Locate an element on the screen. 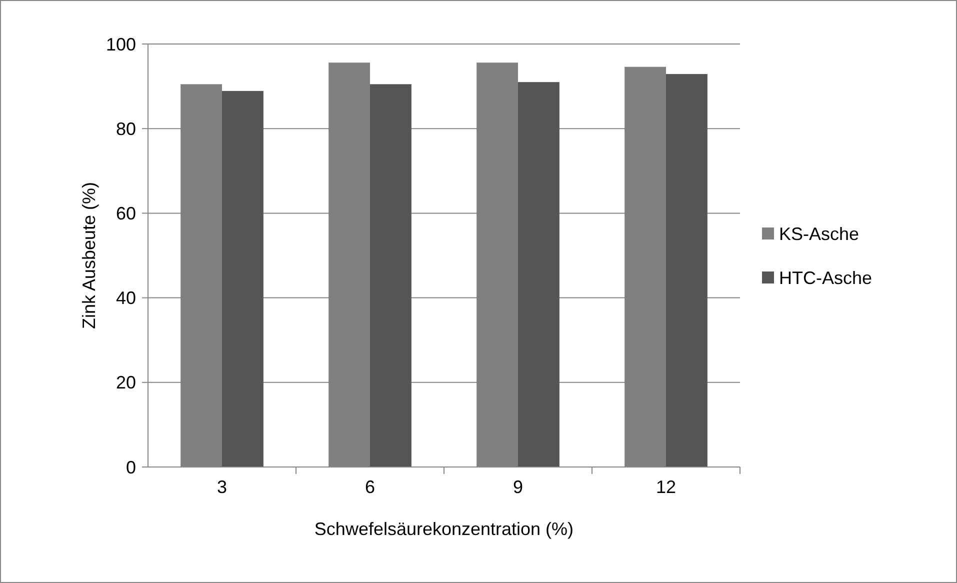 The image size is (957, 583). legend-label: HTC-Asche is located at coordinates (825, 278).